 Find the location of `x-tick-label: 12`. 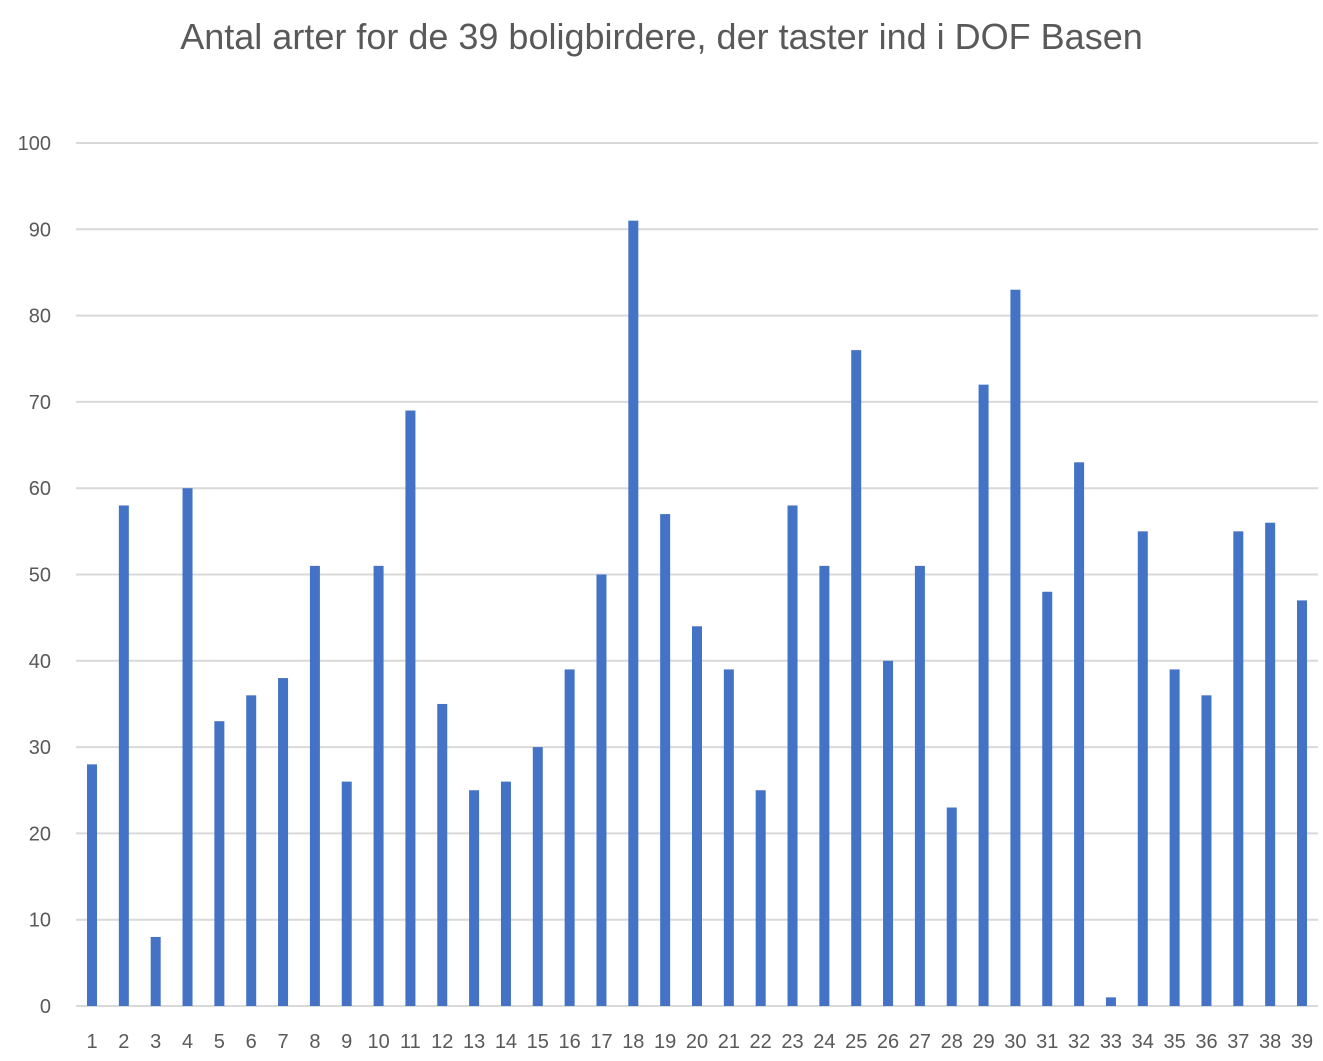

x-tick-label: 12 is located at coordinates (442, 1042).